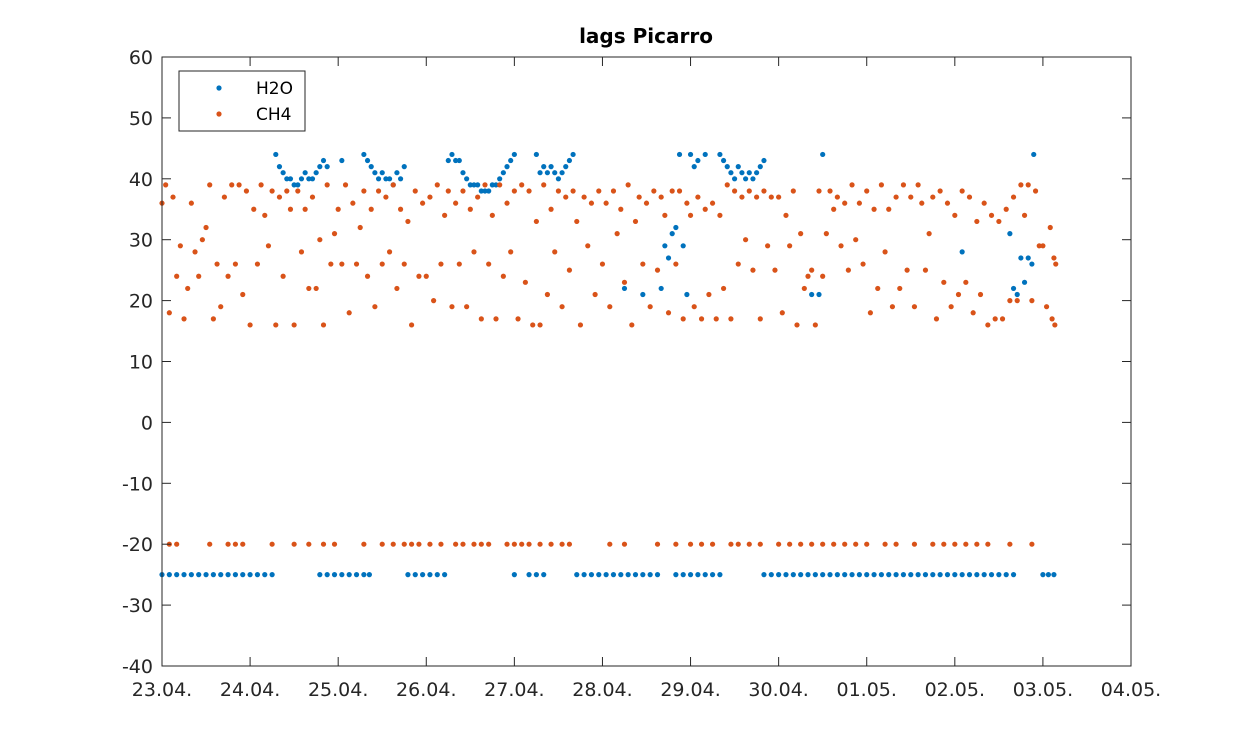  What do you see at coordinates (514, 690) in the screenshot?
I see `x-tick-label: 27.04.` at bounding box center [514, 690].